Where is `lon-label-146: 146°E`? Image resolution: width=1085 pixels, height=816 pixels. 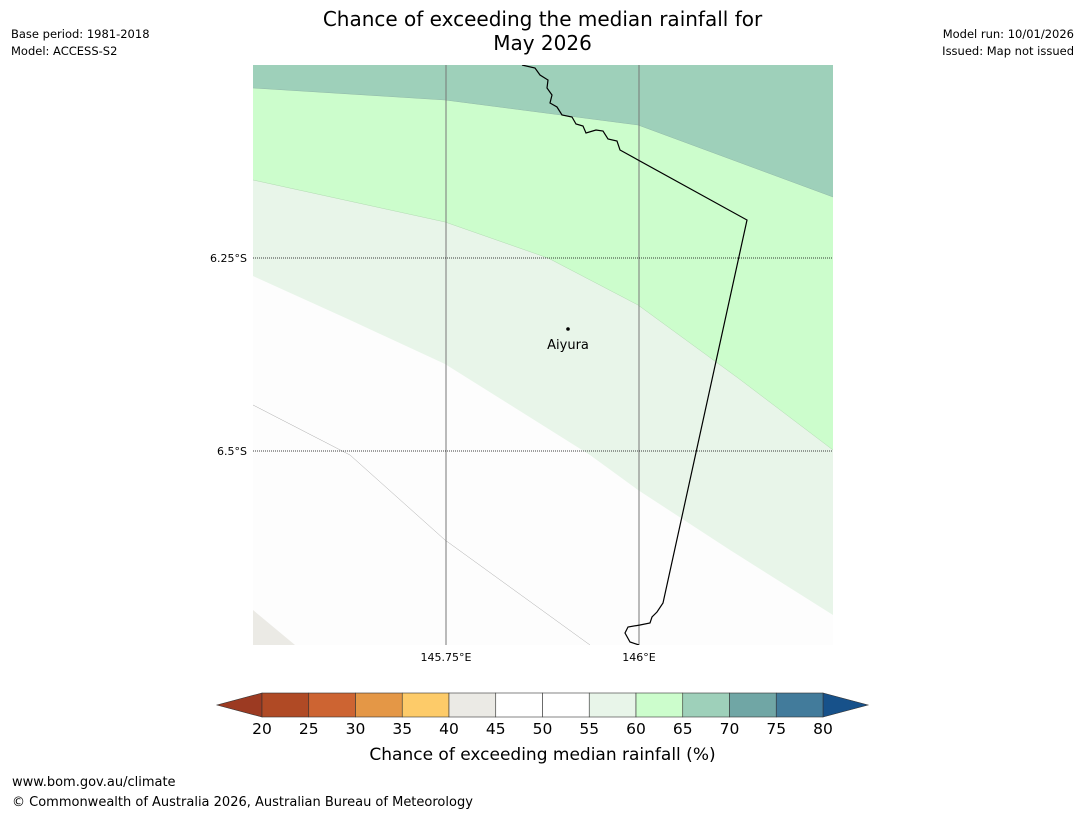
lon-label-146: 146°E is located at coordinates (638, 657).